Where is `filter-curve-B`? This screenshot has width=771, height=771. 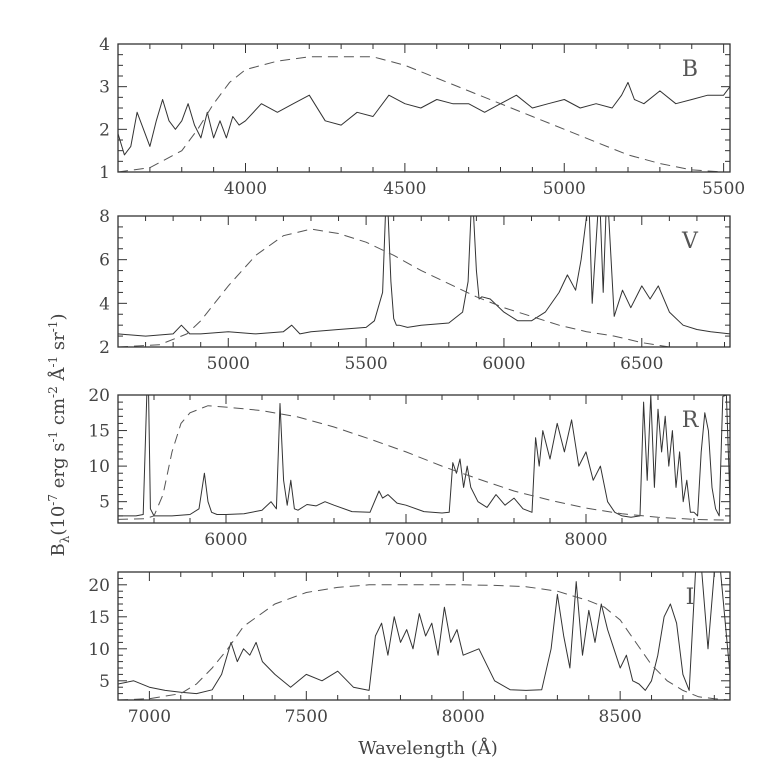 filter-curve-B is located at coordinates (421, 114).